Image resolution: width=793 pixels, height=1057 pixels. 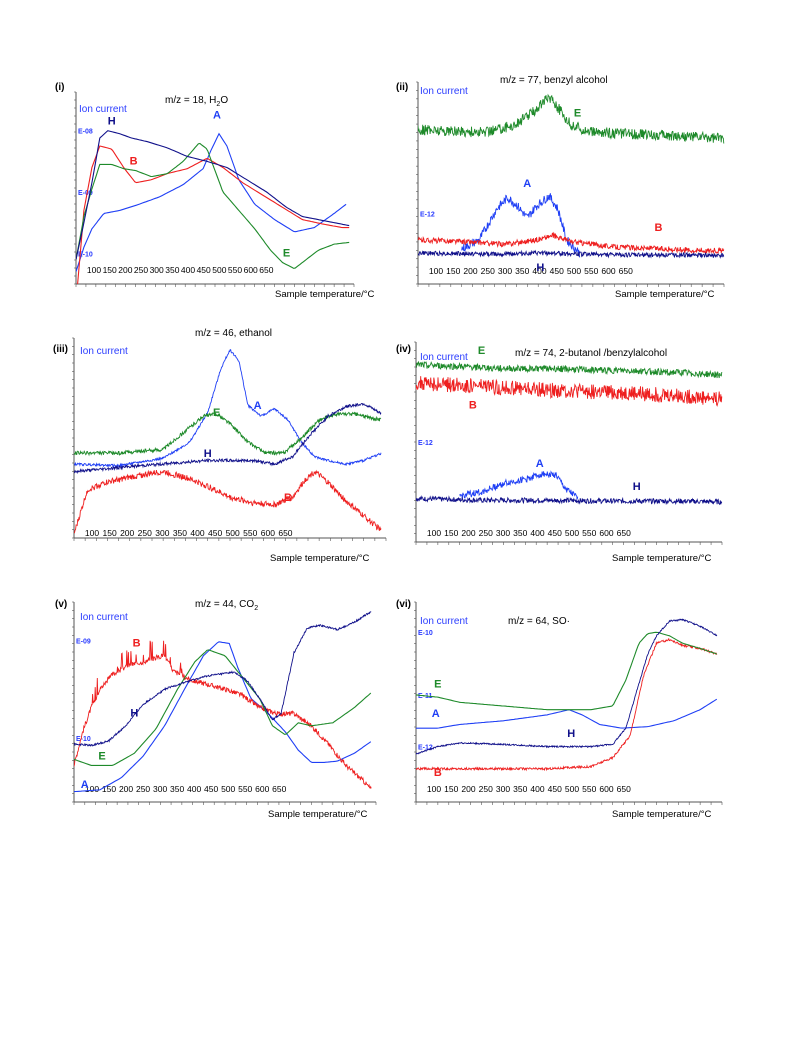 I want to click on chart-title: m/z = 77, benzyl alcohol, so click(x=554, y=80).